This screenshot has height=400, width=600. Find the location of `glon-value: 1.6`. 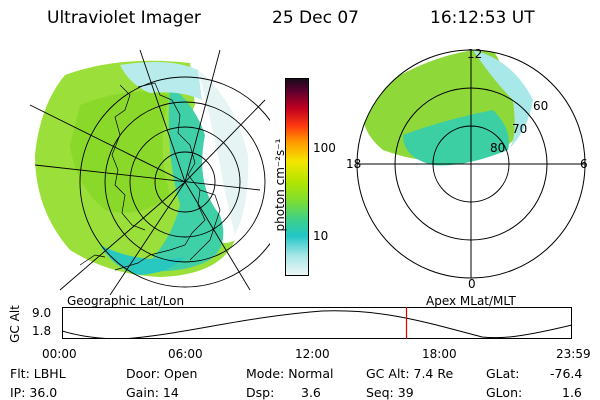

glon-value: 1.6 is located at coordinates (572, 392).